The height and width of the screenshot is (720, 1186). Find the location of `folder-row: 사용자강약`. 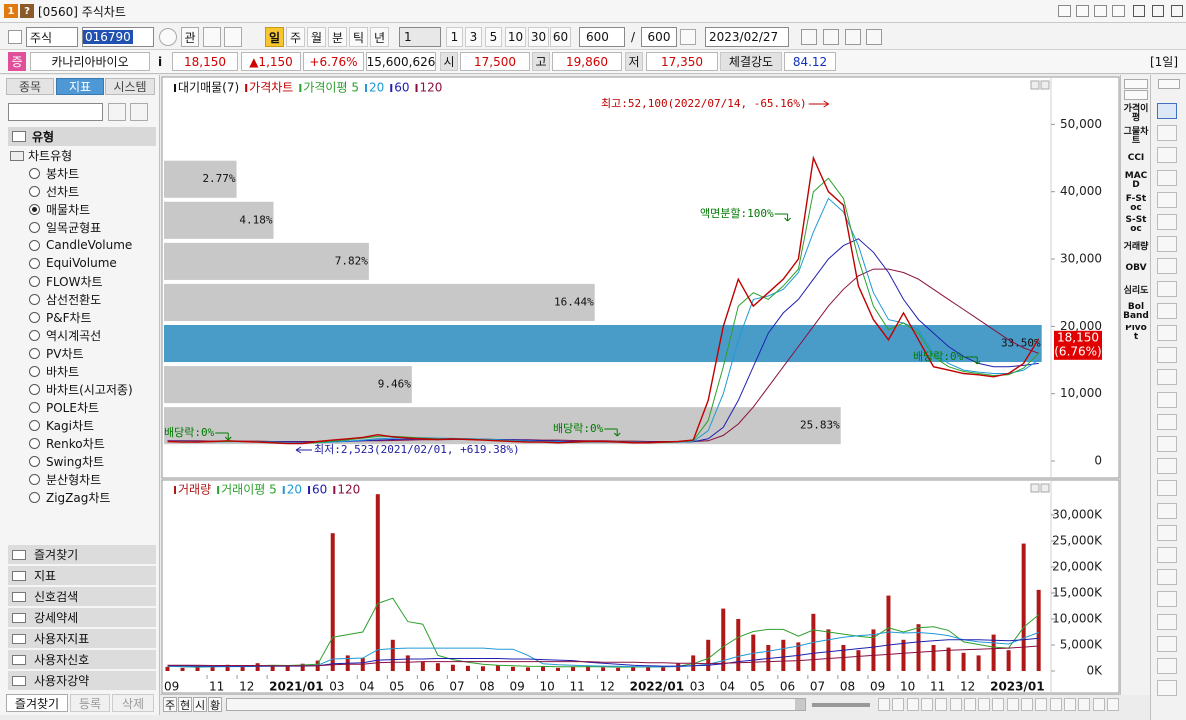

folder-row: 사용자강약 is located at coordinates (82, 681).